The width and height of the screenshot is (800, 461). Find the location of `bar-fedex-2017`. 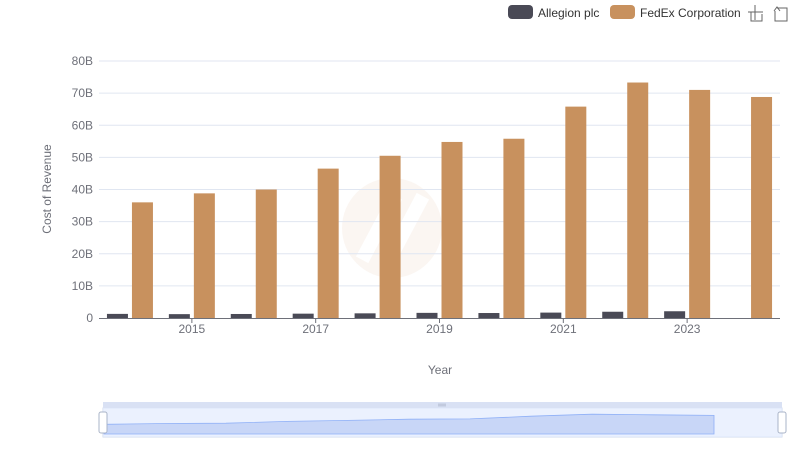

bar-fedex-2017 is located at coordinates (328, 243).